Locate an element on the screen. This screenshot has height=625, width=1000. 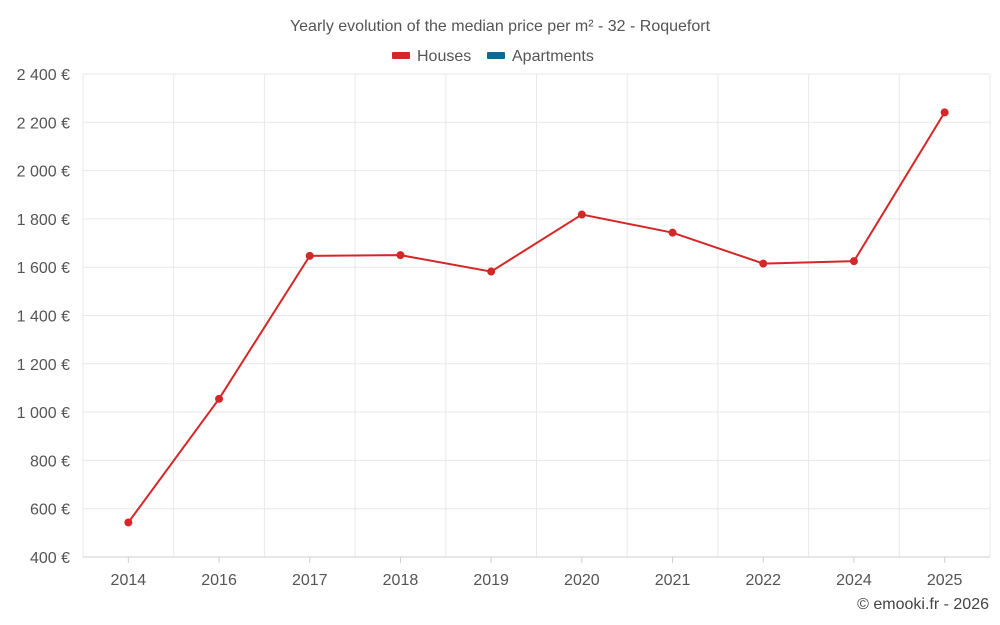
x-tick-label: 2019 is located at coordinates (491, 580).